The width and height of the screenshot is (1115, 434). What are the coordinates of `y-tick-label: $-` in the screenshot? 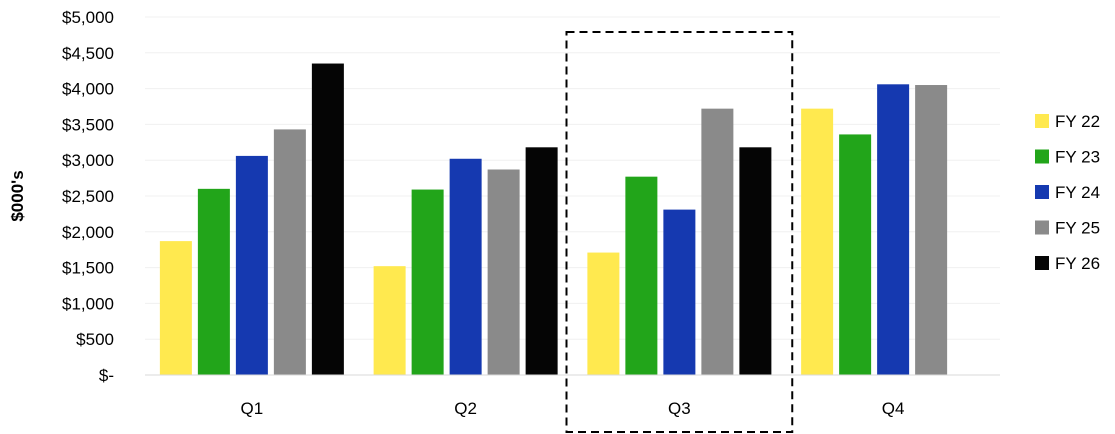 It's located at (106, 375).